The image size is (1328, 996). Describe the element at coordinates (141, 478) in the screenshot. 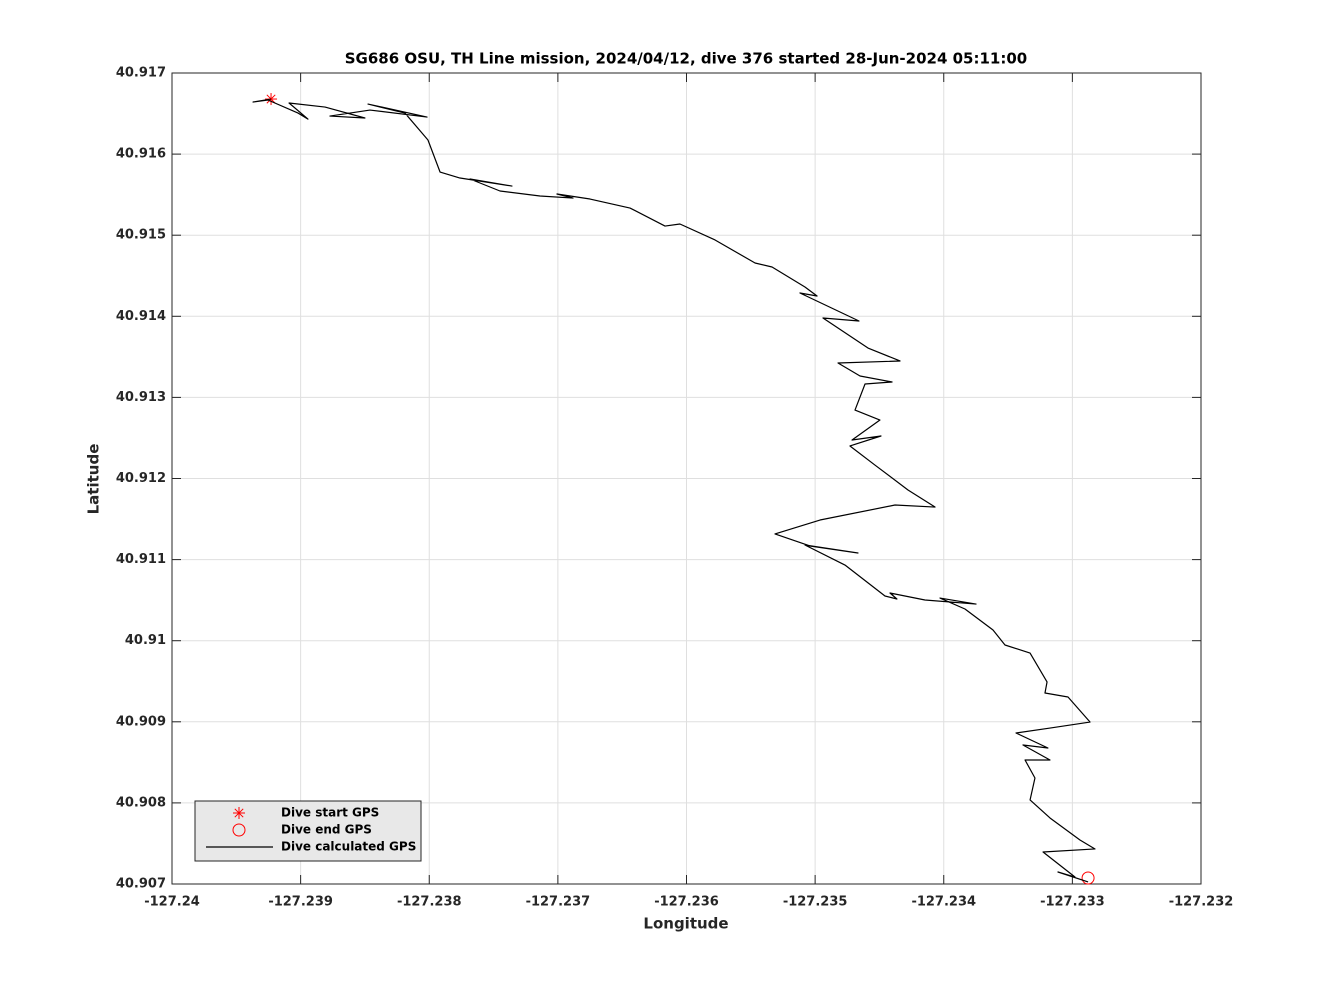

I see `y-tick-label: 40.912` at that location.